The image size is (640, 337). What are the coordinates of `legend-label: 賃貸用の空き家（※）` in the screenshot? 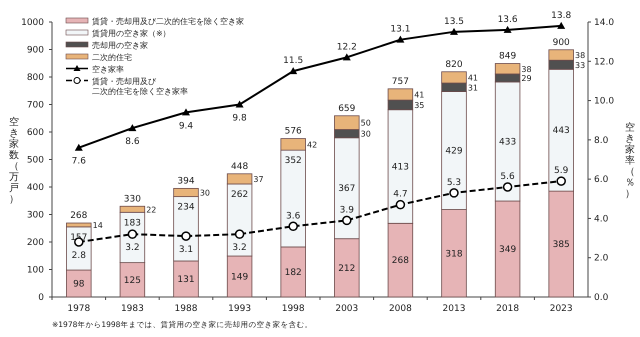 It's located at (131, 33).